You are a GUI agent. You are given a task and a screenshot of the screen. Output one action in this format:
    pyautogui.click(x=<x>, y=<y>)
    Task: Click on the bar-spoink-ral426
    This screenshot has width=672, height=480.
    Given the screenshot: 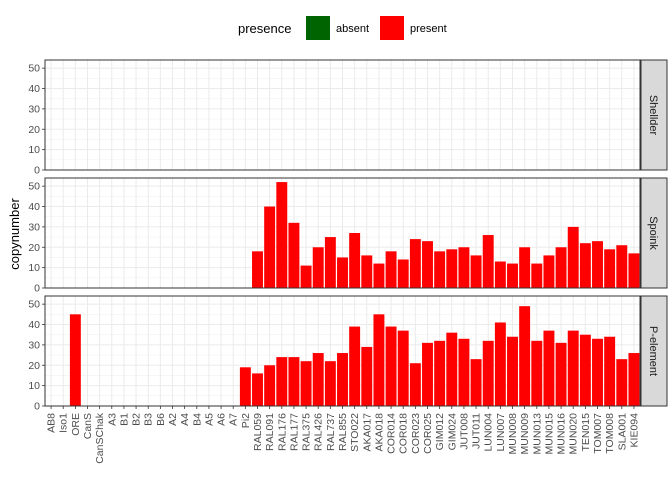 What is the action you would take?
    pyautogui.click(x=318, y=267)
    